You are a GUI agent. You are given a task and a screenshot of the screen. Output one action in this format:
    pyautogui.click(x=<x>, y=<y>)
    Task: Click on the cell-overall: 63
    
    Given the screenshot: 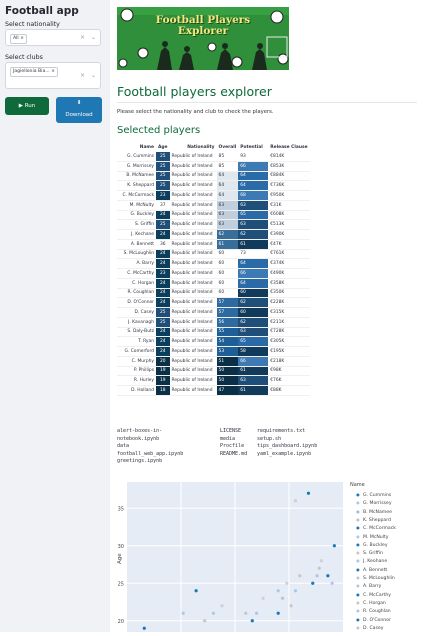 What is the action you would take?
    pyautogui.click(x=227, y=215)
    